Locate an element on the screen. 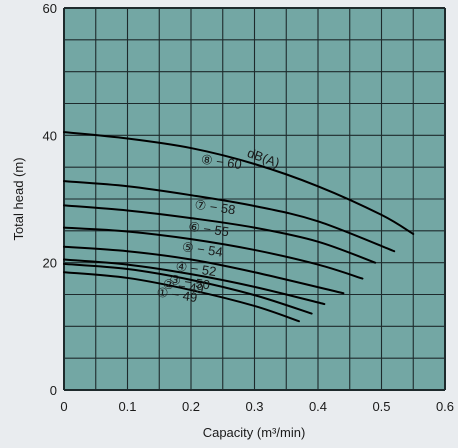  y-tick-label: 60 is located at coordinates (50, 8).